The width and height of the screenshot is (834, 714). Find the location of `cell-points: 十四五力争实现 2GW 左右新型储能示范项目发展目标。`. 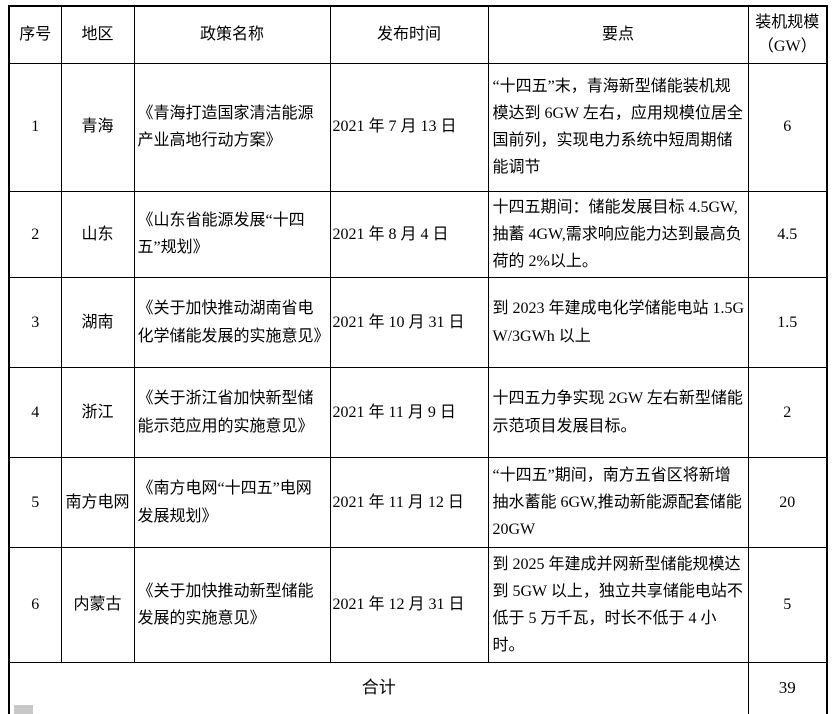

cell-points: 十四五力争实现 2GW 左右新型储能示范项目发展目标。 is located at coordinates (618, 413).